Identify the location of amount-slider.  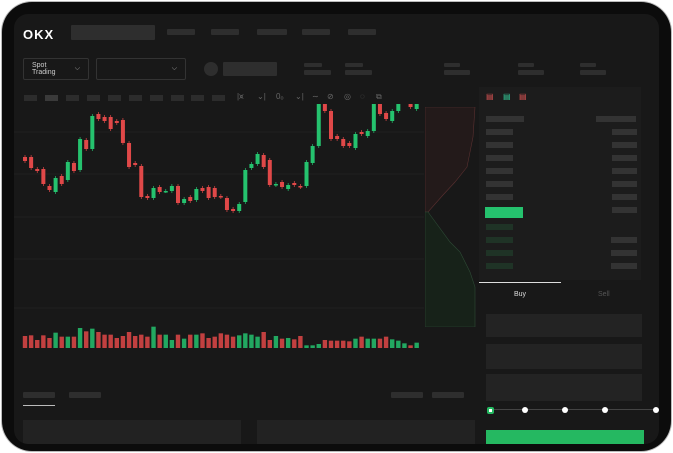
(573, 409).